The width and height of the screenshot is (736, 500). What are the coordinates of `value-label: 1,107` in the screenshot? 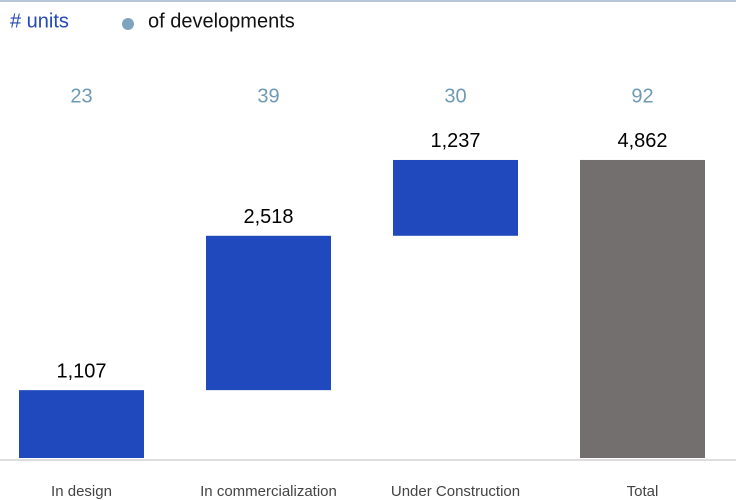 It's located at (81, 371).